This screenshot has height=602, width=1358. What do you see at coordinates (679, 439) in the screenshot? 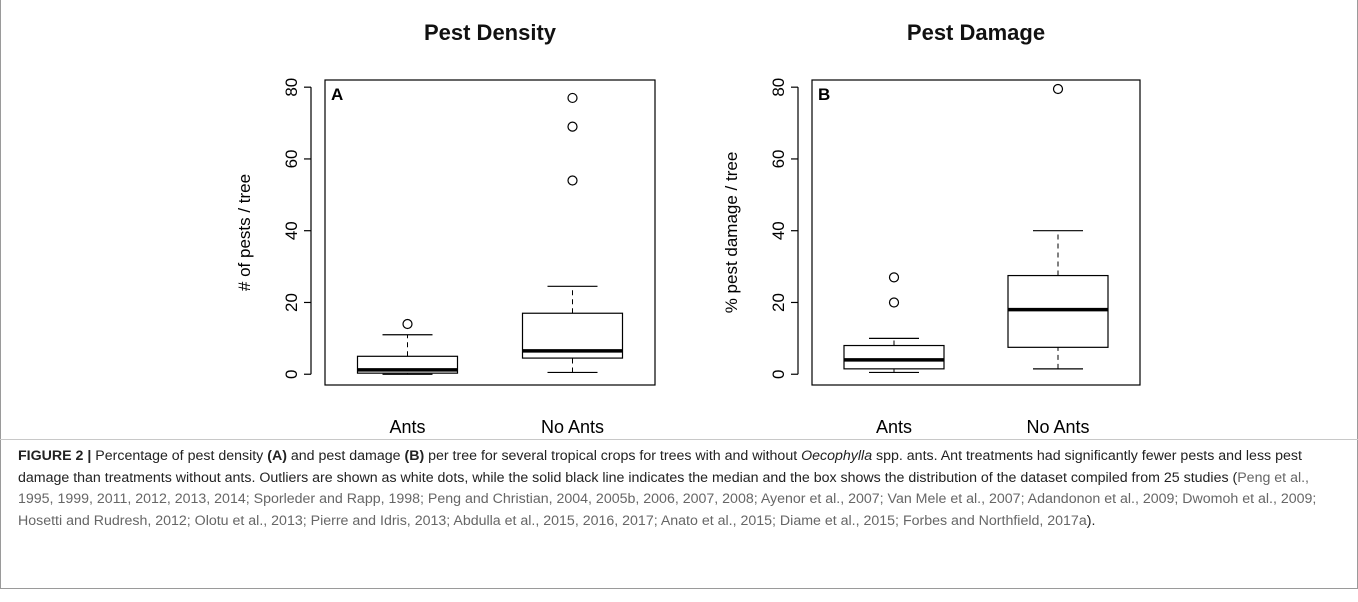
I see `separator` at bounding box center [679, 439].